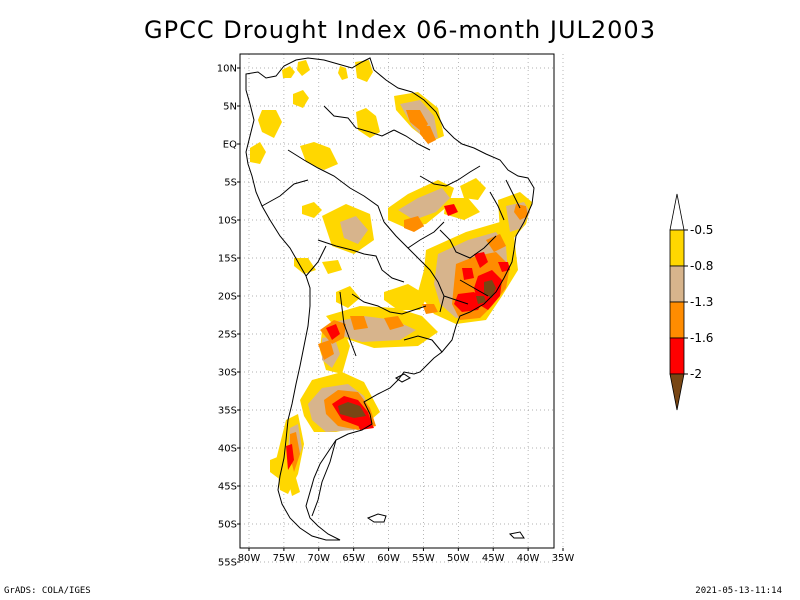 Image resolution: width=800 pixels, height=600 pixels. What do you see at coordinates (388, 558) in the screenshot?
I see `lon-tick-label: 60W` at bounding box center [388, 558].